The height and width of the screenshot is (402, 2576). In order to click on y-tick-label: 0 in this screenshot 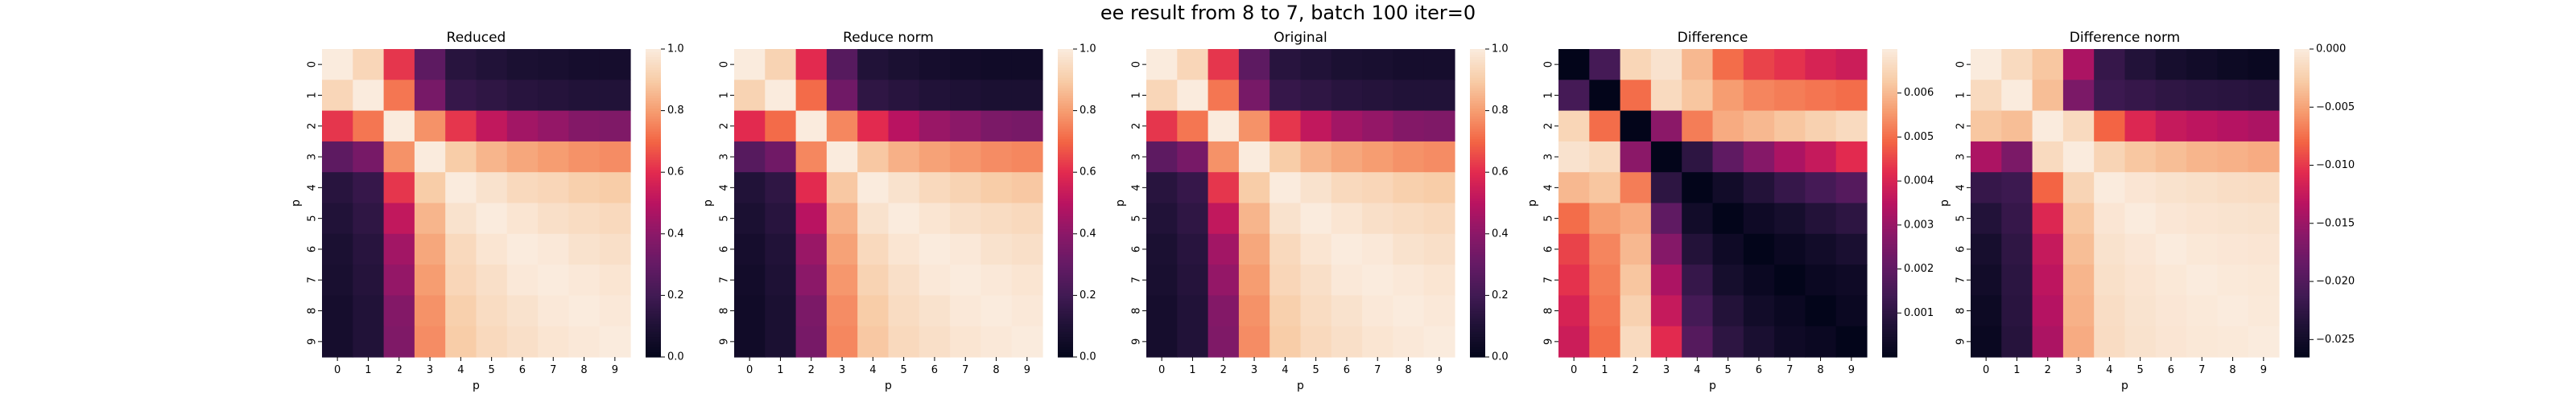, I will do `click(1961, 64)`.